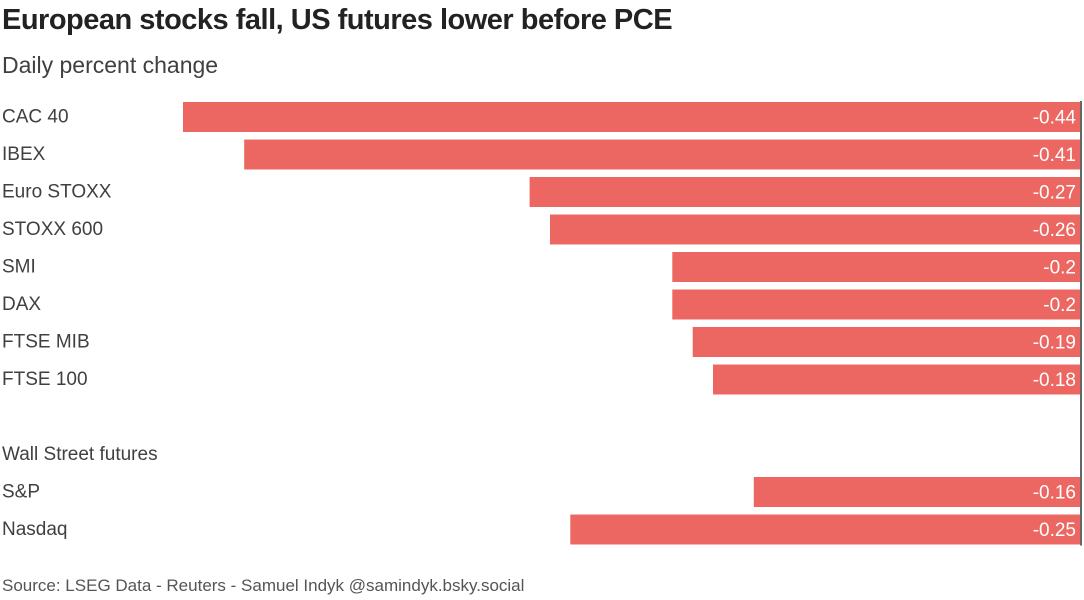 The image size is (1084, 600). Describe the element at coordinates (1054, 155) in the screenshot. I see `value-label-ibex: -0.41` at that location.